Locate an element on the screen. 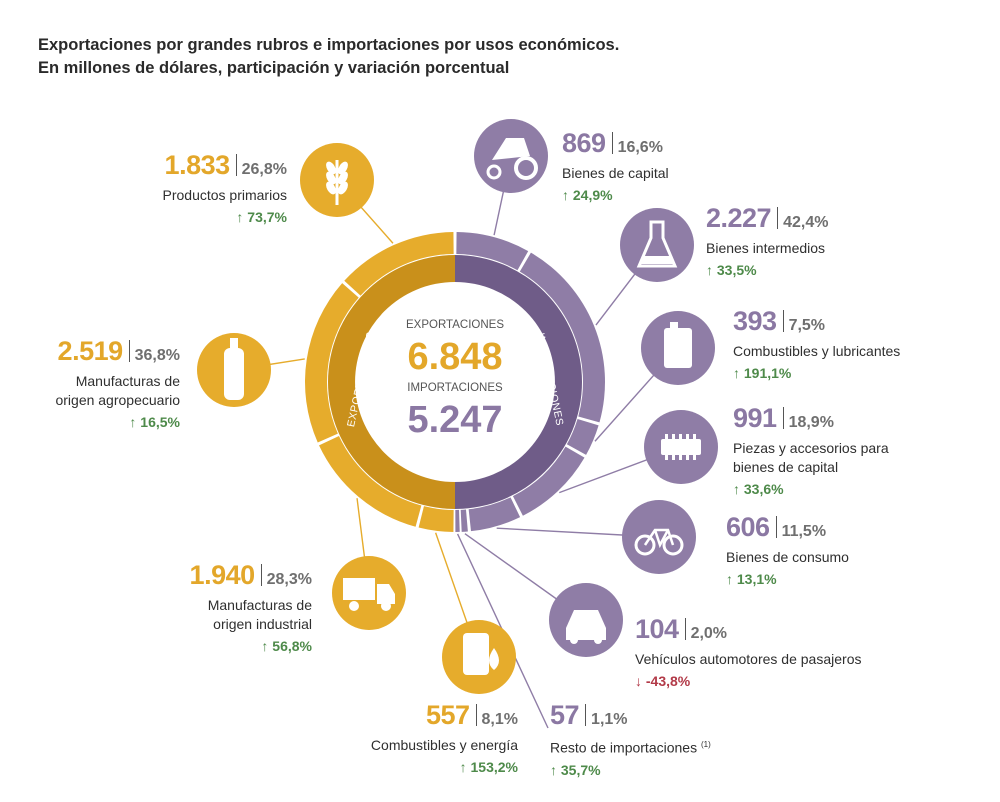 The image size is (1000, 802). flask-icon is located at coordinates (657, 245).